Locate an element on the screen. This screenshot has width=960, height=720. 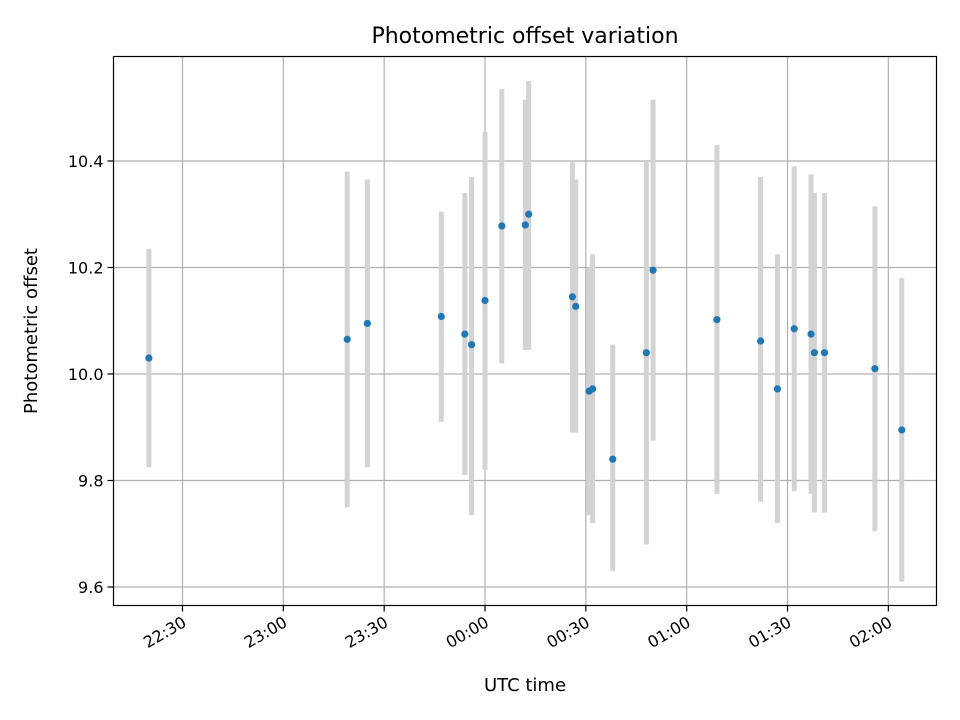
y-tick-label: 9.6 is located at coordinates (90, 587).